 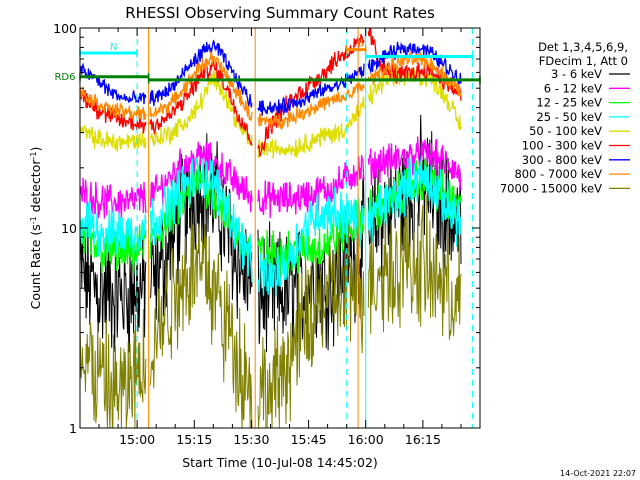 I want to click on y-label-main: Count Rate (s, so click(x=35, y=266).